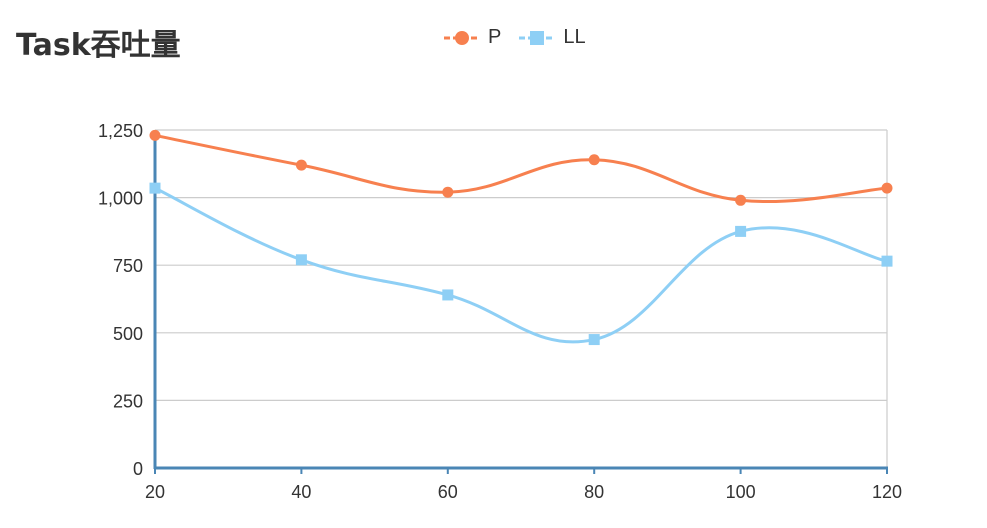 This screenshot has height=528, width=987. What do you see at coordinates (574, 37) in the screenshot?
I see `legend-label-ll: LL` at bounding box center [574, 37].